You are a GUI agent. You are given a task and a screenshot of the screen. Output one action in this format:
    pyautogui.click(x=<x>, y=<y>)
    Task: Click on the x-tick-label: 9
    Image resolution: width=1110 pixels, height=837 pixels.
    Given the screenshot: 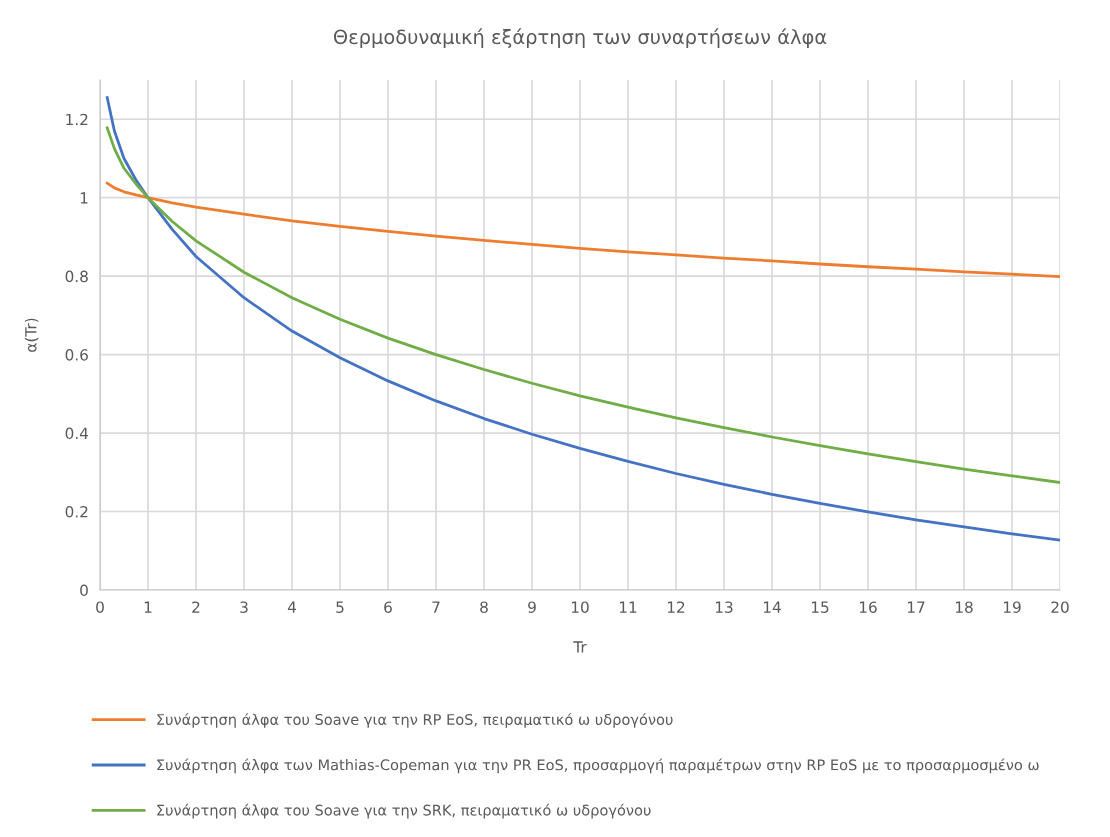 What is the action you would take?
    pyautogui.click(x=532, y=607)
    